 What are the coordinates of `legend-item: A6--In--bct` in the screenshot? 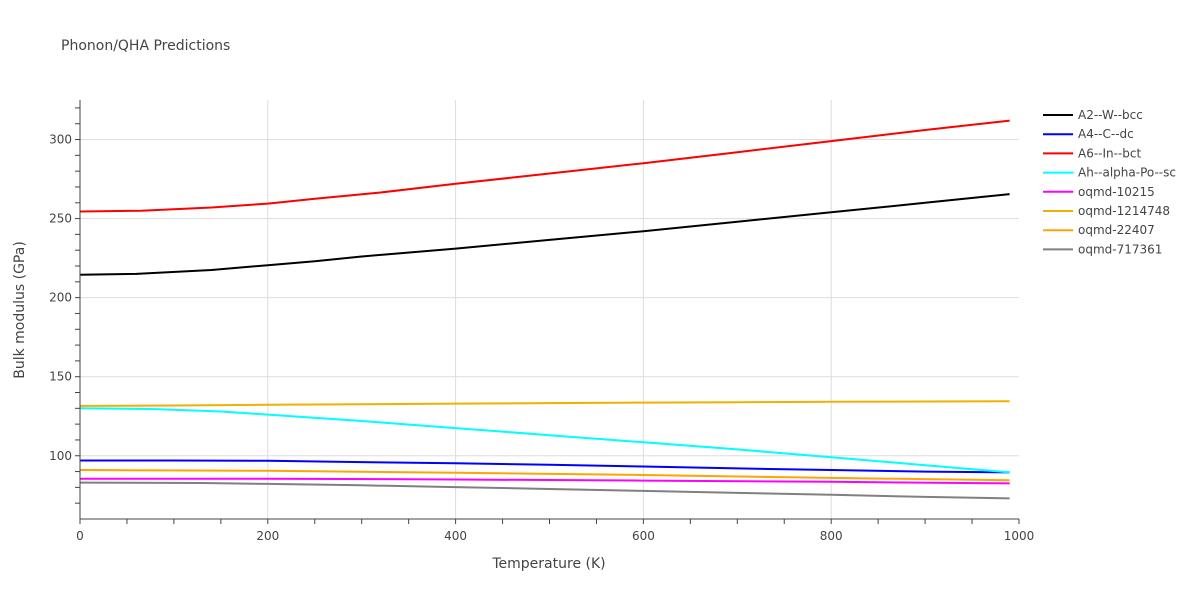 It's located at (1092, 153).